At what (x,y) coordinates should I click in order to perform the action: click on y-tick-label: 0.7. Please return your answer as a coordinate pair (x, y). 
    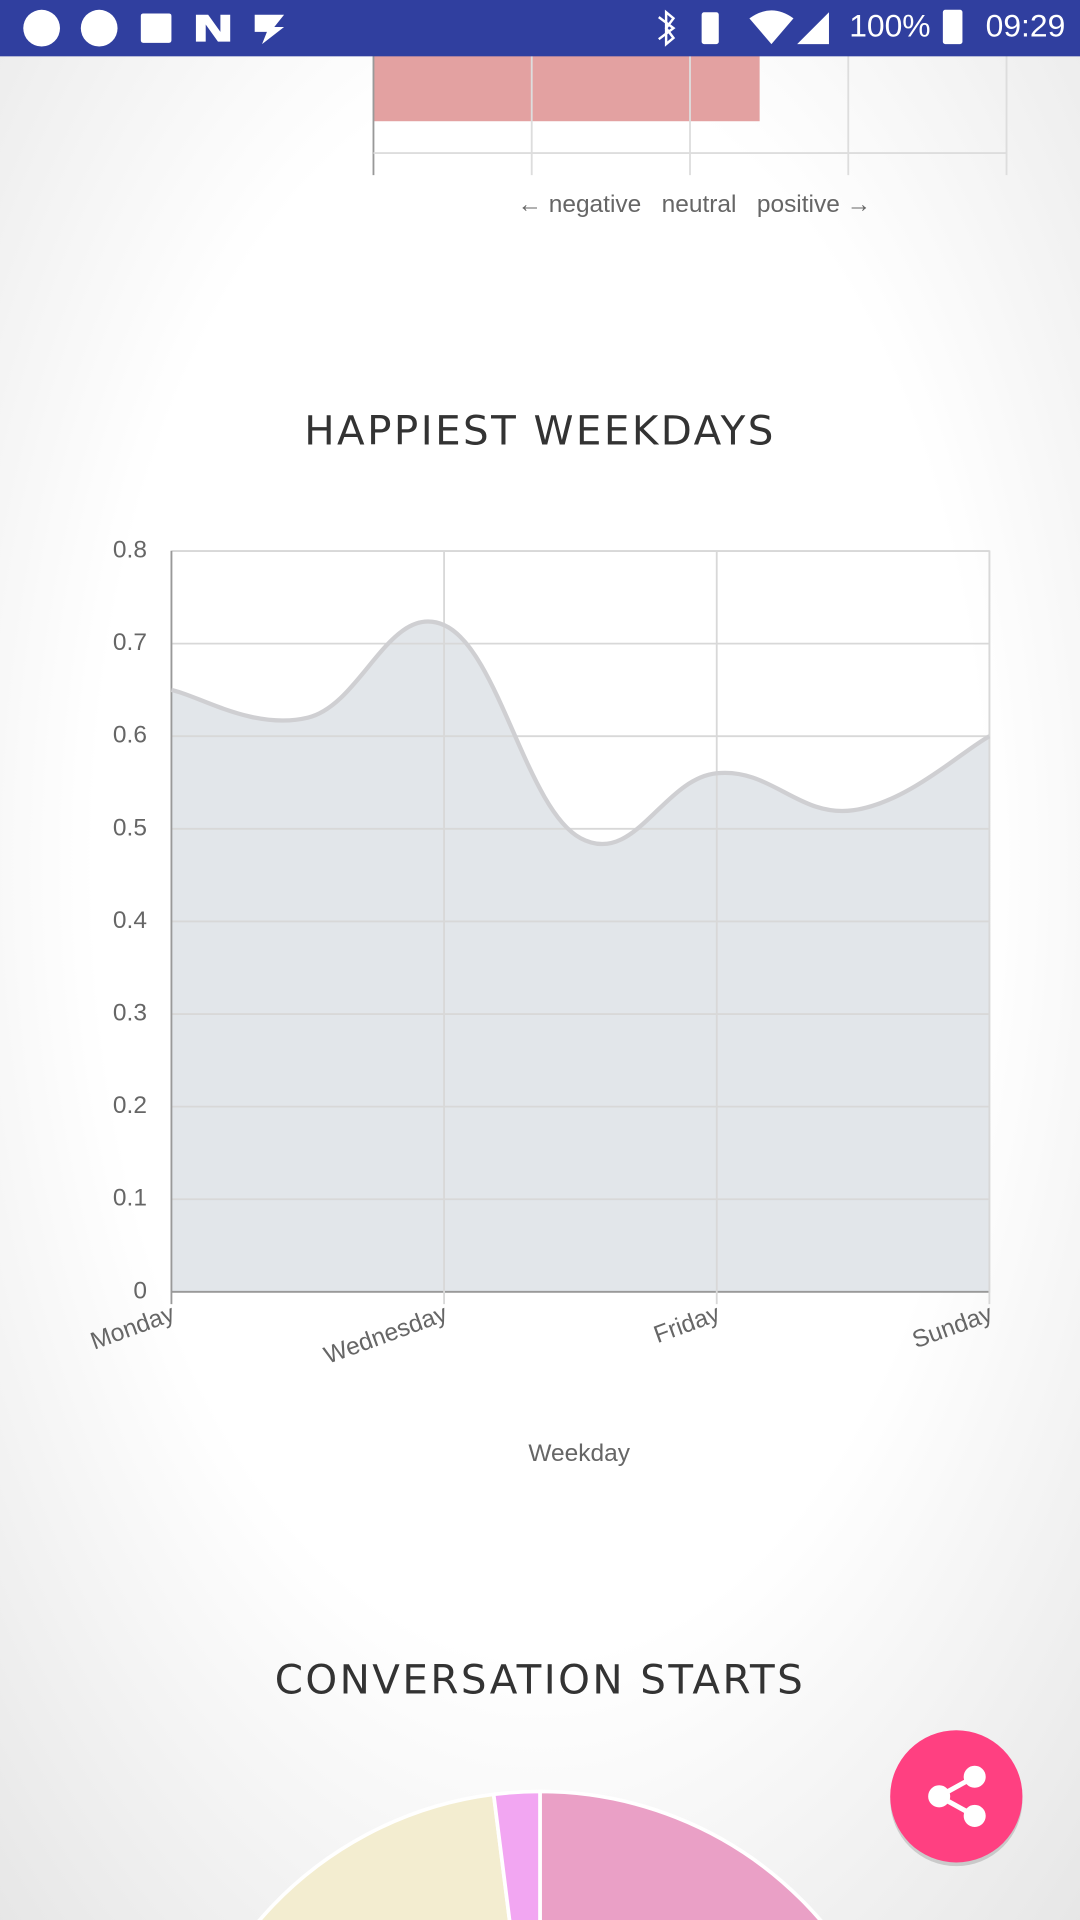
    Looking at the image, I should click on (130, 642).